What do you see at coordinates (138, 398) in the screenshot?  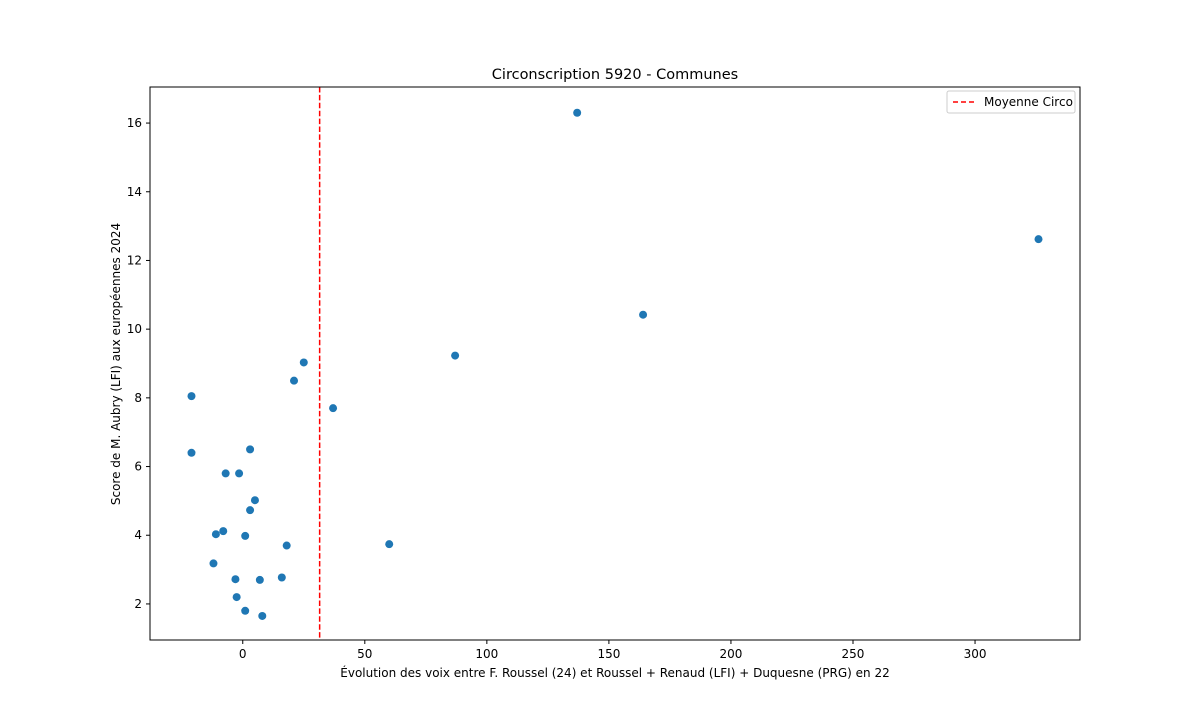 I see `y-tick-label: 8` at bounding box center [138, 398].